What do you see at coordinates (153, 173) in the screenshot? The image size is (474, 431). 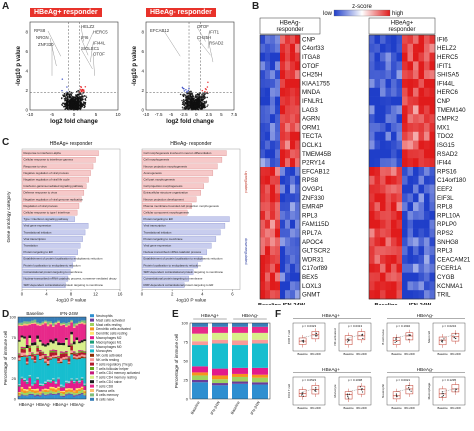 I see `go-term-label: Axonogenesis` at bounding box center [153, 173].